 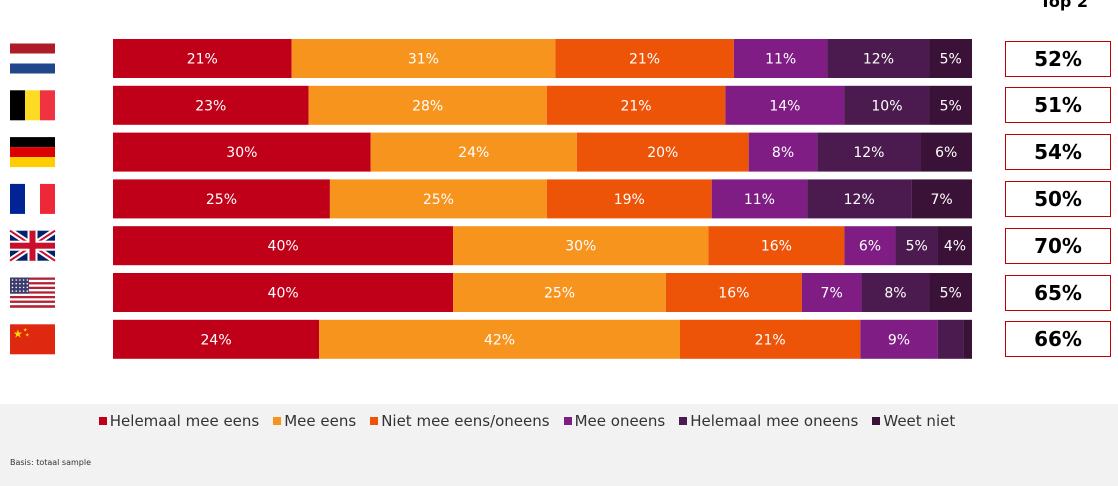 I want to click on legend-item: Weet niet, so click(x=913, y=421).